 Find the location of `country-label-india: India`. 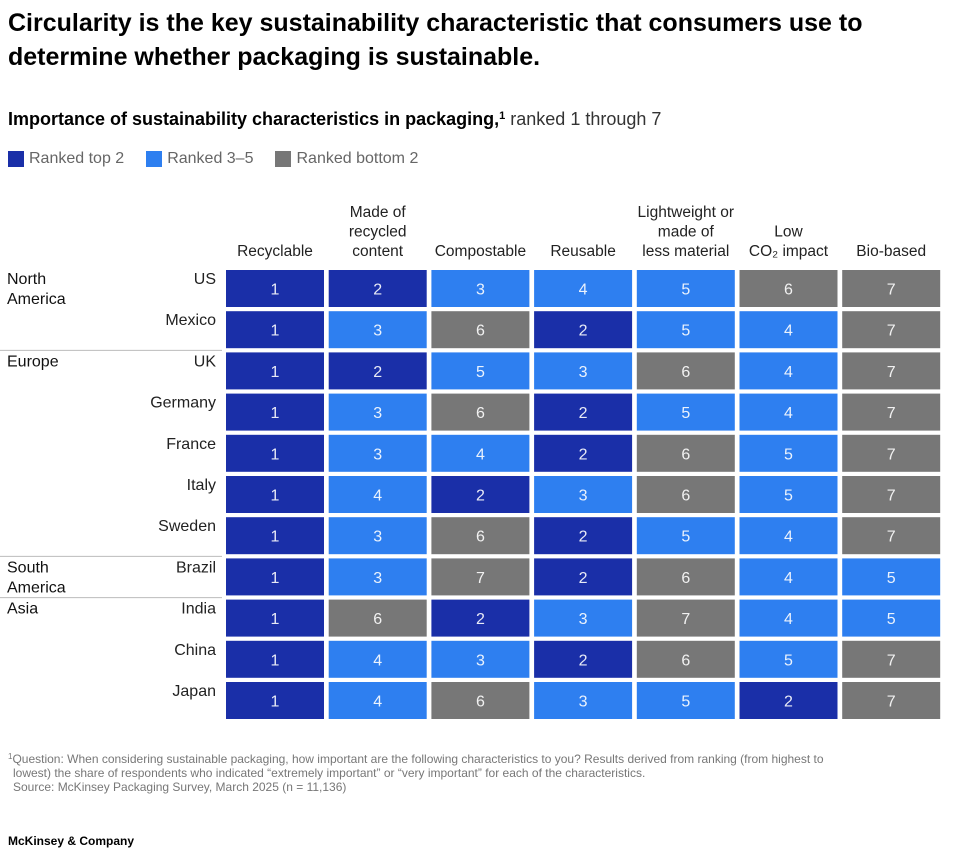

country-label-india: India is located at coordinates (198, 609).